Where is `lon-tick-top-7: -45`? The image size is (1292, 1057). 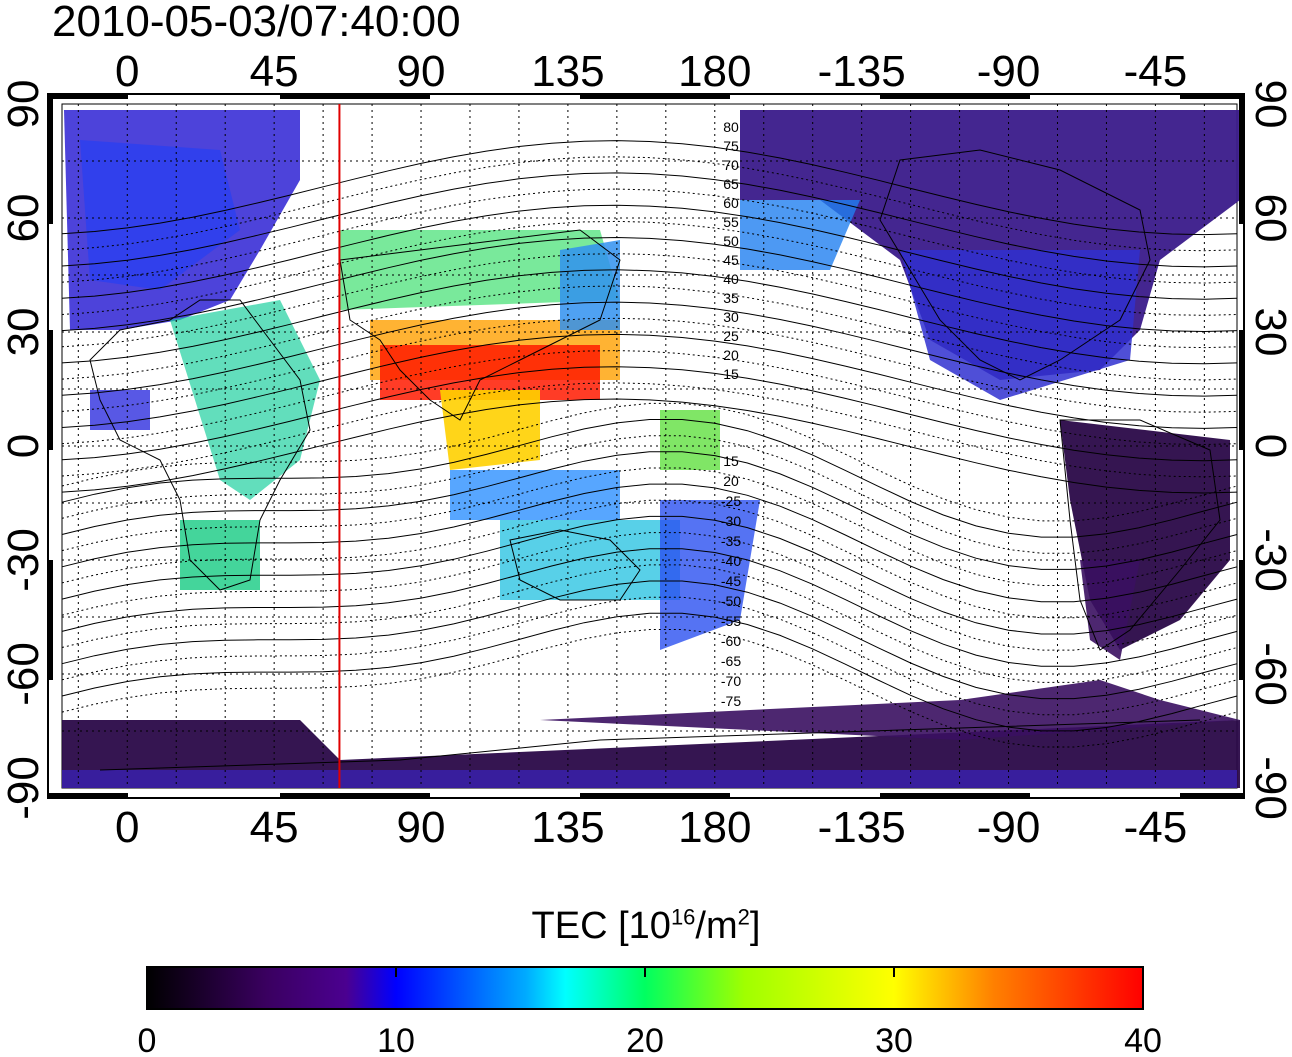
lon-tick-top-7: -45 is located at coordinates (1156, 71).